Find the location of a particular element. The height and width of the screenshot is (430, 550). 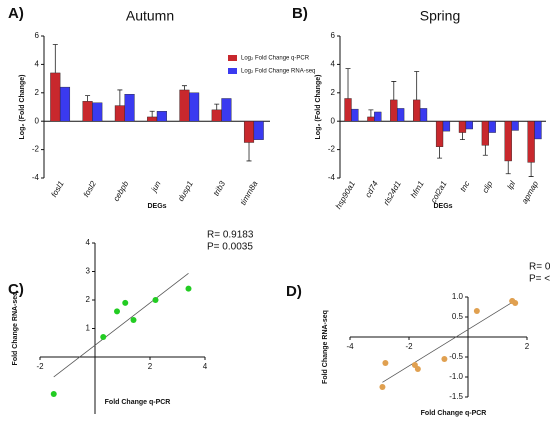

panel-title: Spring is located at coordinates (440, 16).